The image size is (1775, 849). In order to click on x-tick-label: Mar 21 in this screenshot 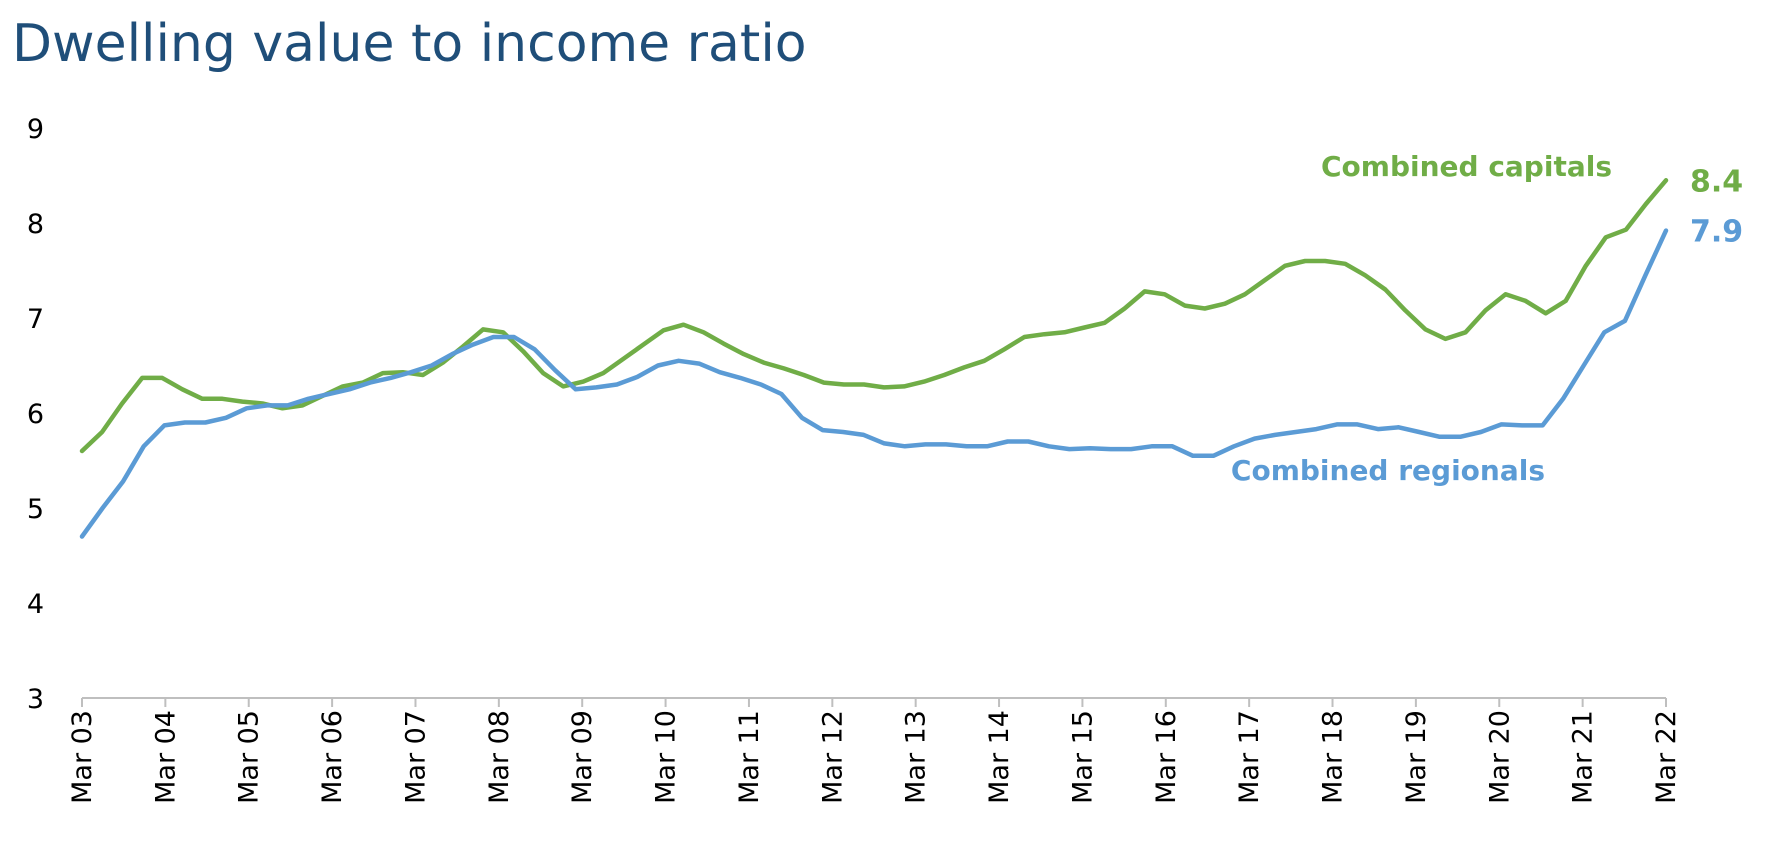, I will do `click(1583, 757)`.